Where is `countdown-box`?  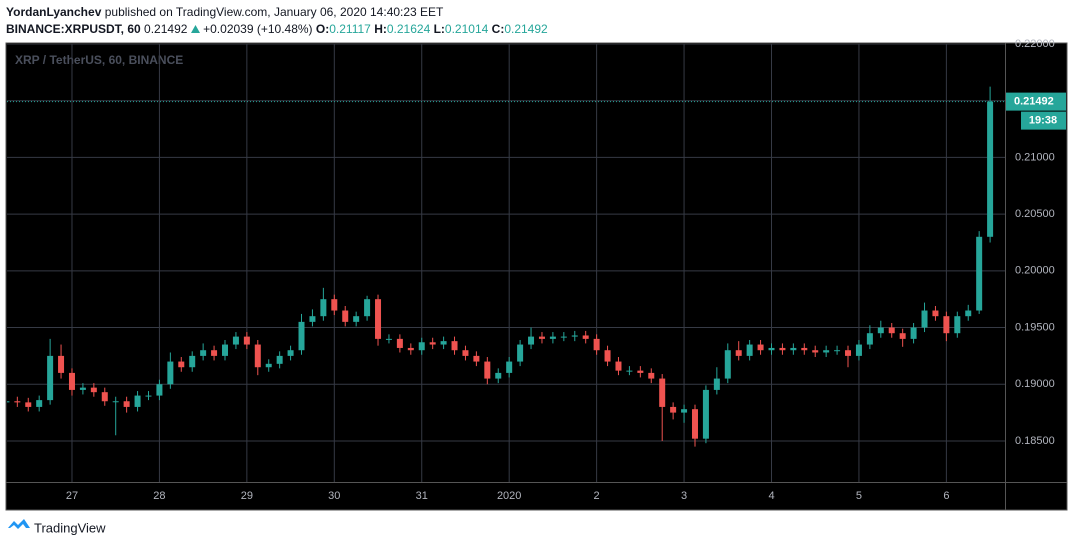
countdown-box is located at coordinates (1043, 120).